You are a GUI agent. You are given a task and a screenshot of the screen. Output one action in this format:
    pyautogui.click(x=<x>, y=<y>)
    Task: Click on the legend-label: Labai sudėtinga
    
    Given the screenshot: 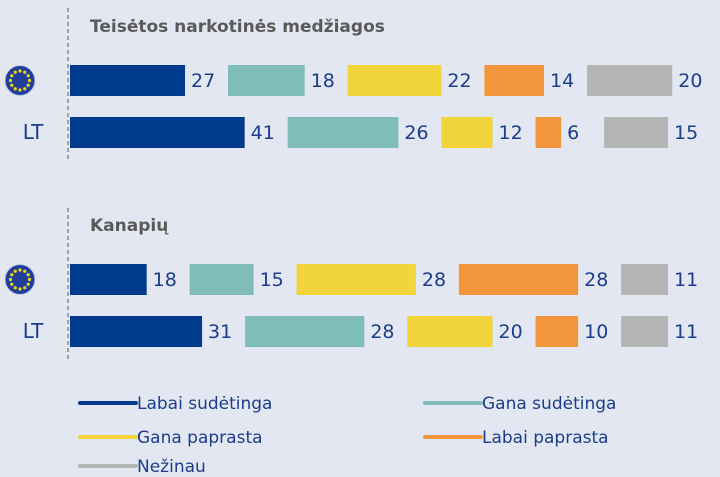 What is the action you would take?
    pyautogui.click(x=204, y=404)
    